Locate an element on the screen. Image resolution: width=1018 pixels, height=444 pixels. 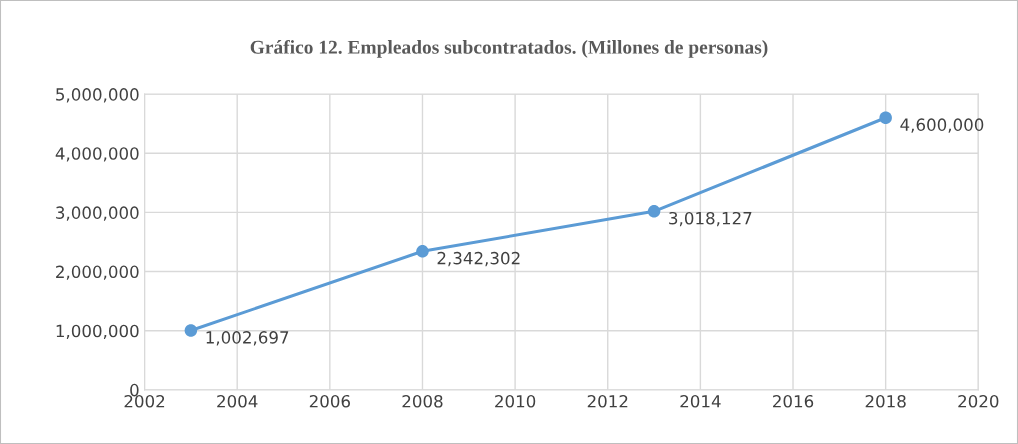
chart-title: Gráfico 12. Empleados subcontratados. (Millones de personas) is located at coordinates (509, 48).